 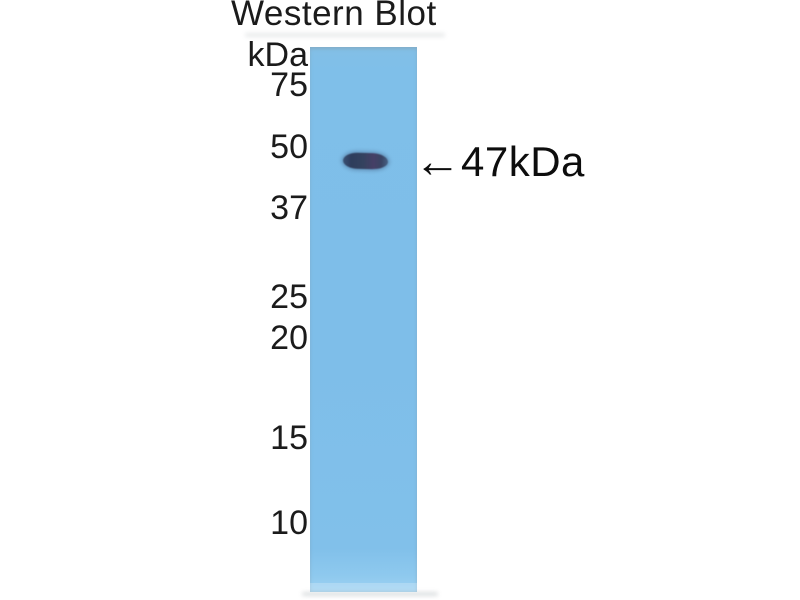 I want to click on band-size-label: 47kDa, so click(x=523, y=161).